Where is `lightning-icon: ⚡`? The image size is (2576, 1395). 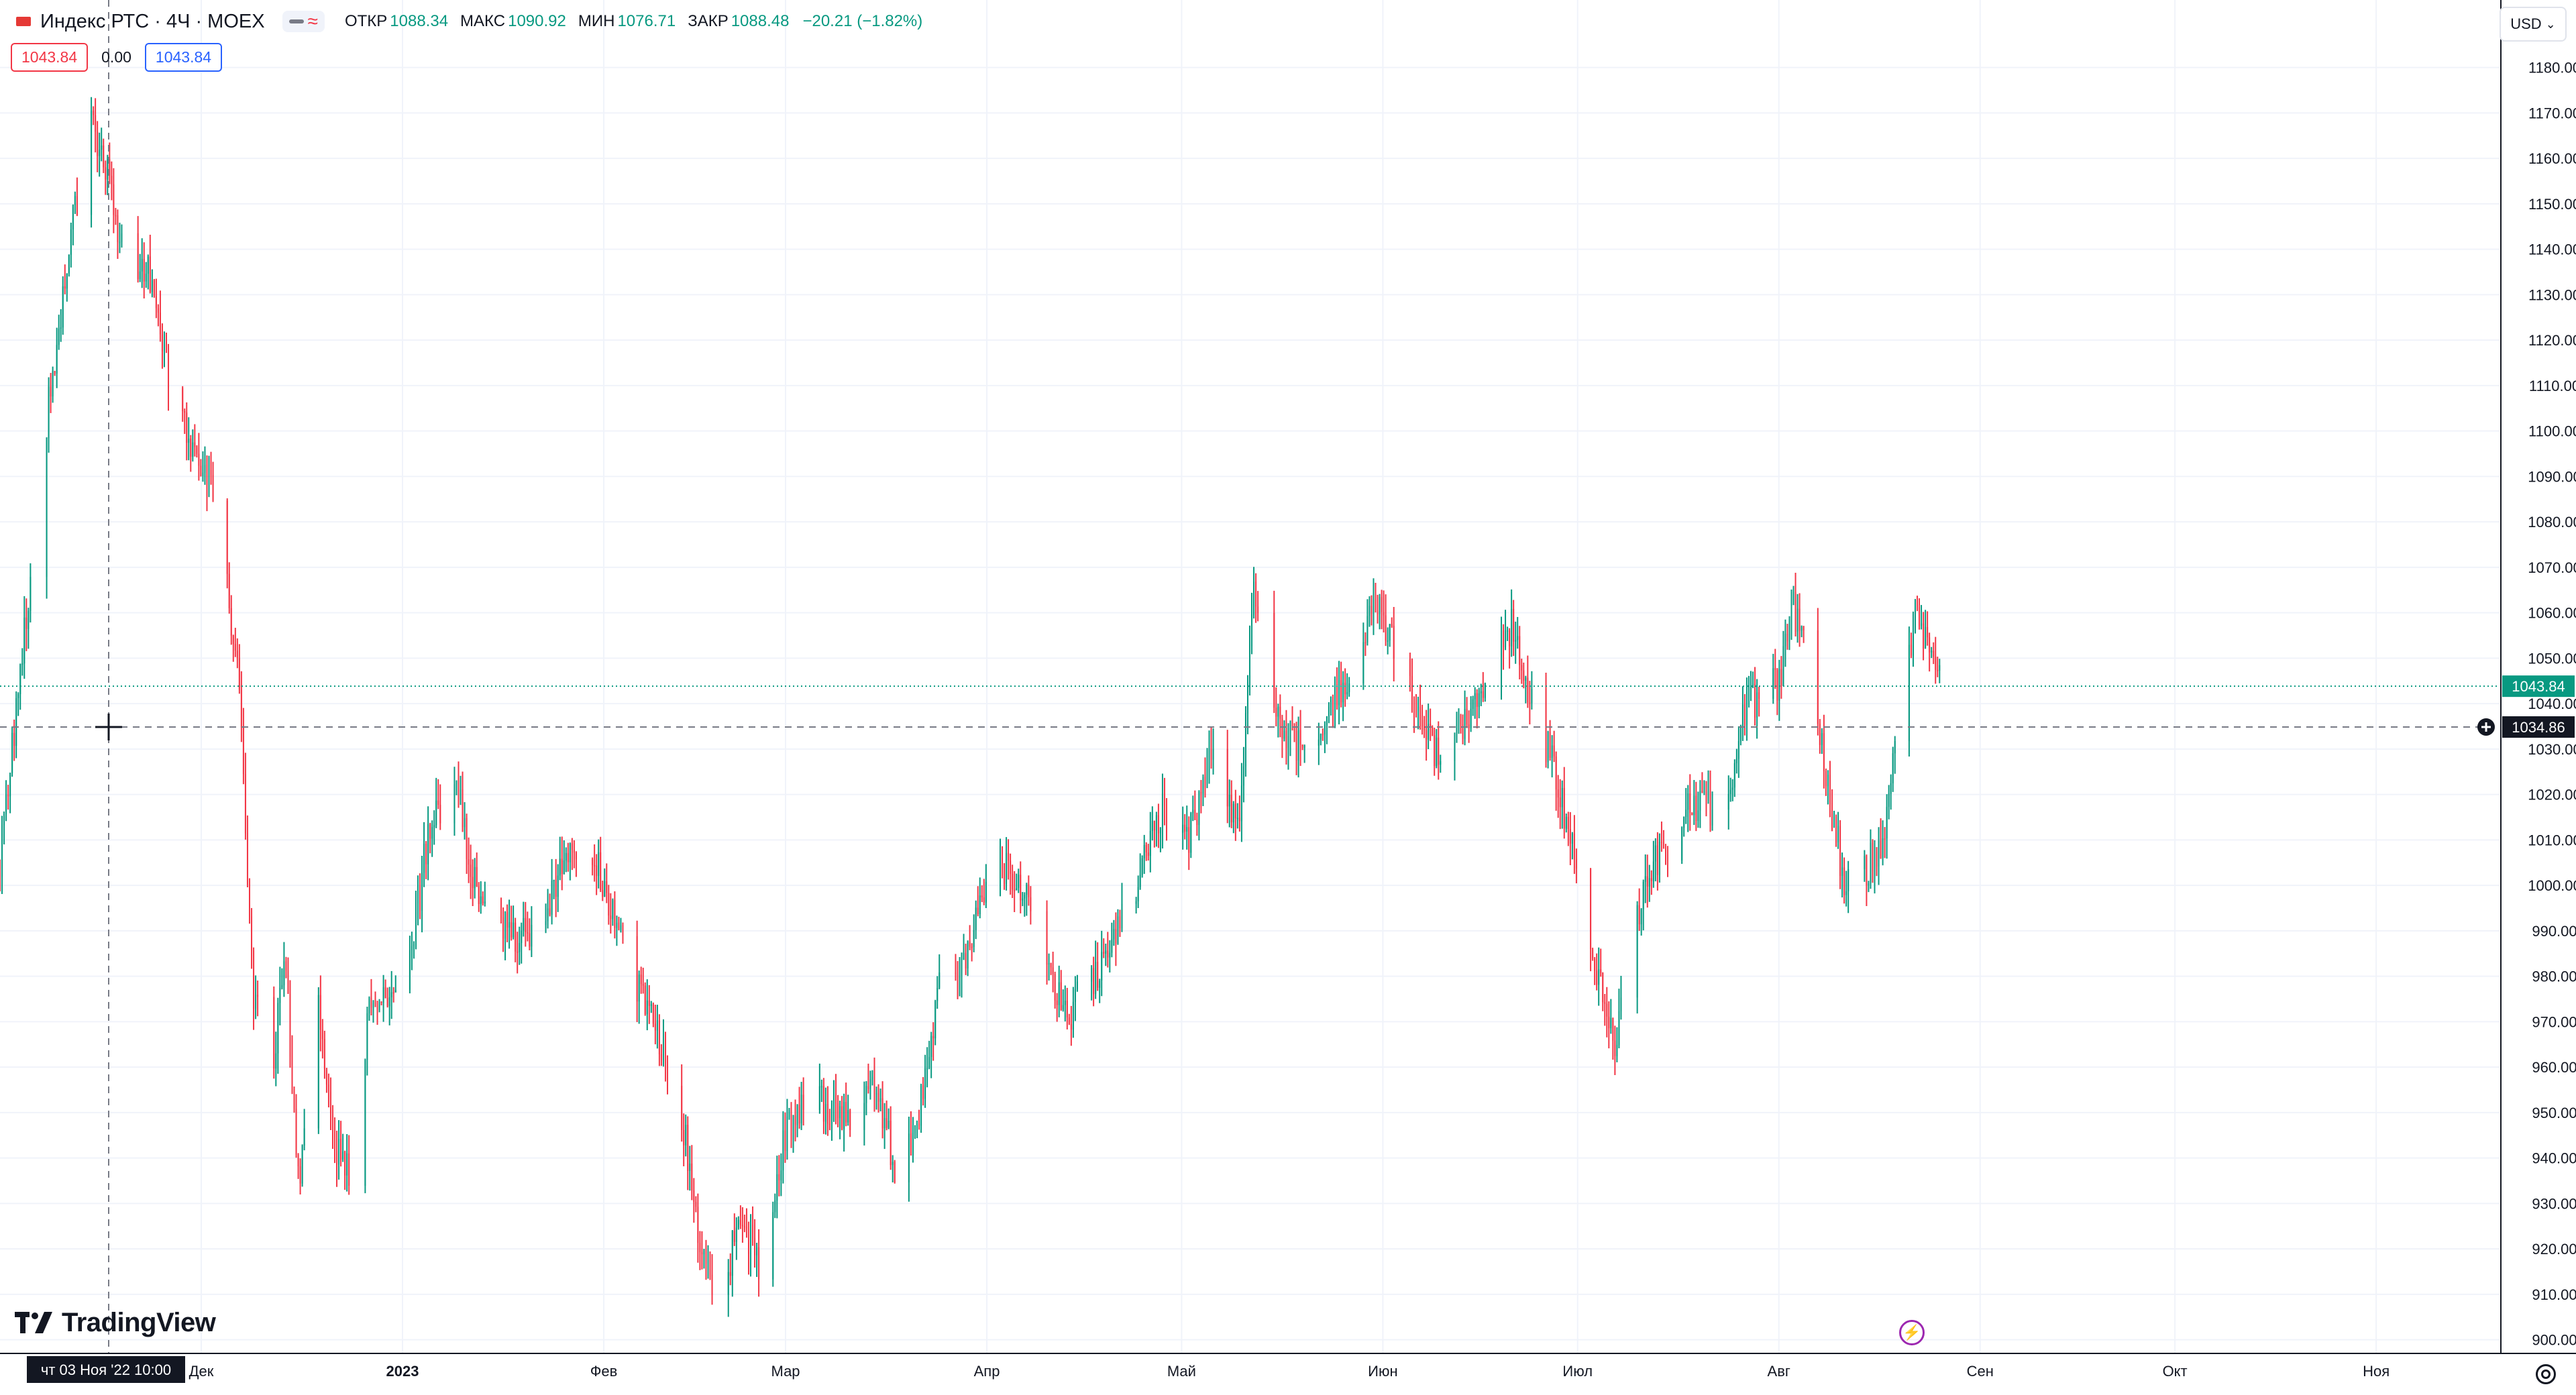 lightning-icon: ⚡ is located at coordinates (1912, 1332).